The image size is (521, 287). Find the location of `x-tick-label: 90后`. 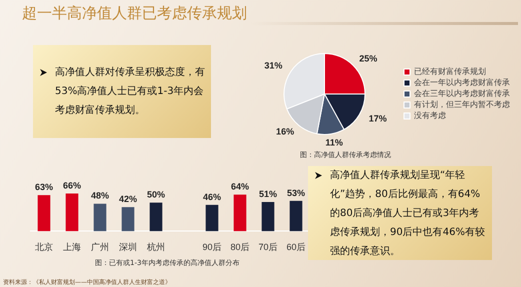

x-tick-label: 90后 is located at coordinates (212, 247).